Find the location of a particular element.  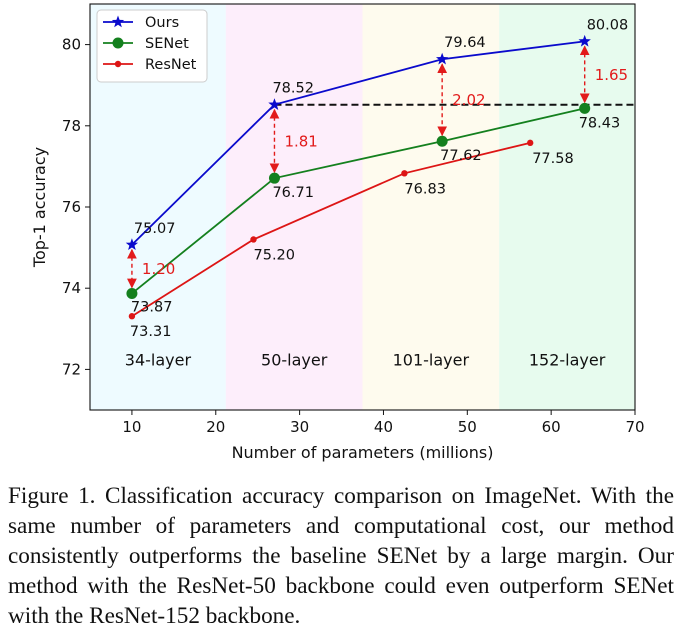

data-label-ours-2: 79.64 is located at coordinates (465, 43).